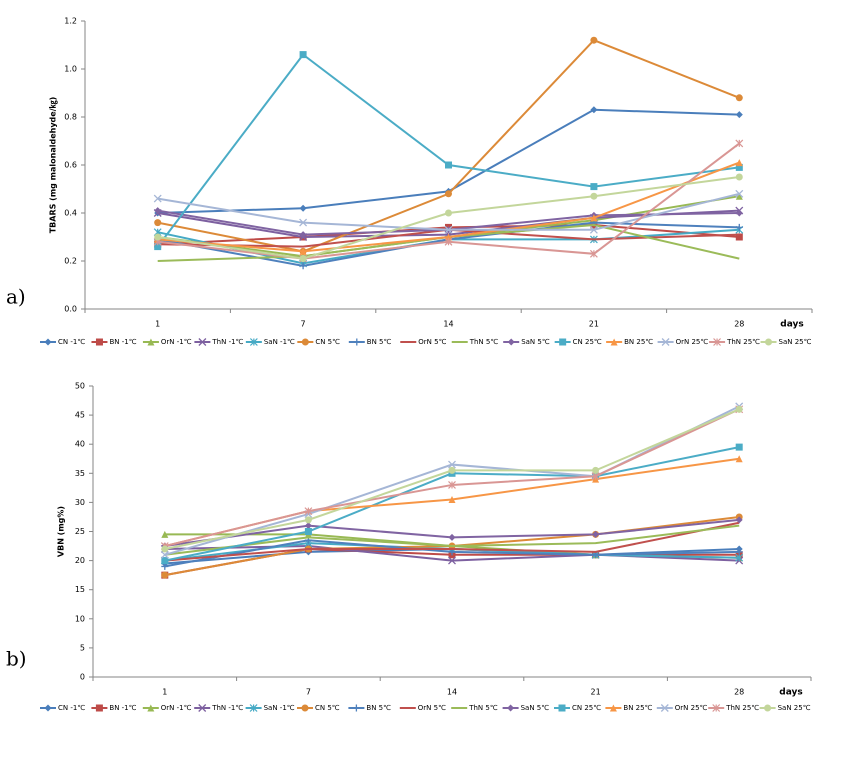 This screenshot has height=757, width=844. I want to click on x-tick-label: 28, so click(739, 324).